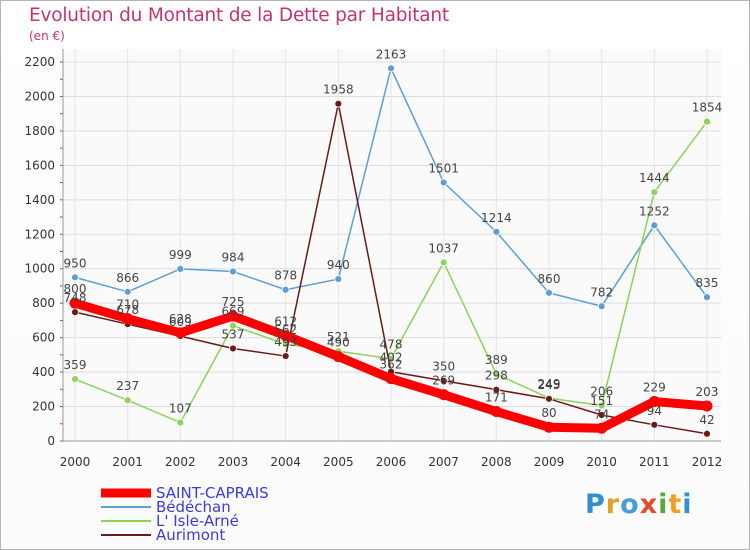 The image size is (750, 550). I want to click on data-label: 678, so click(127, 310).